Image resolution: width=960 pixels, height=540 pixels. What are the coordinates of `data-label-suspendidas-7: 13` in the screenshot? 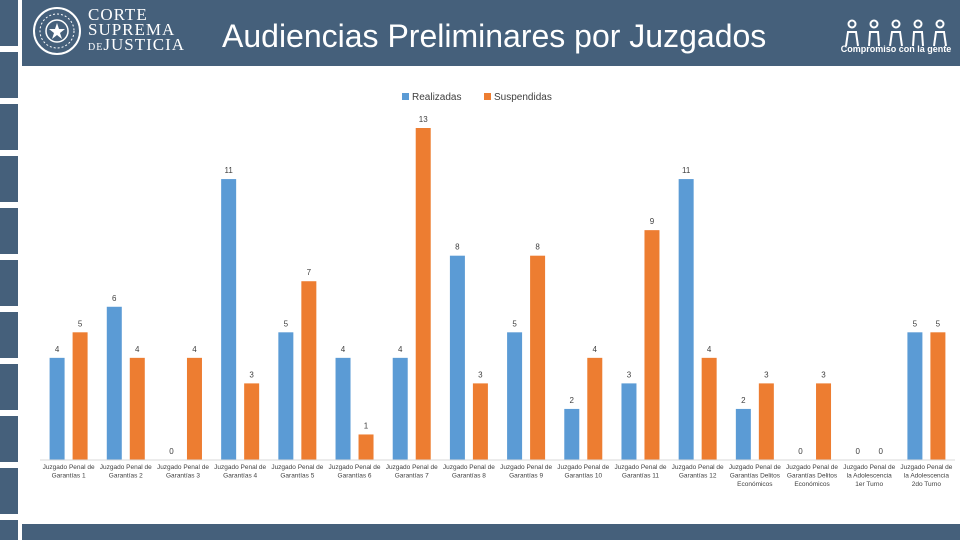 It's located at (423, 119).